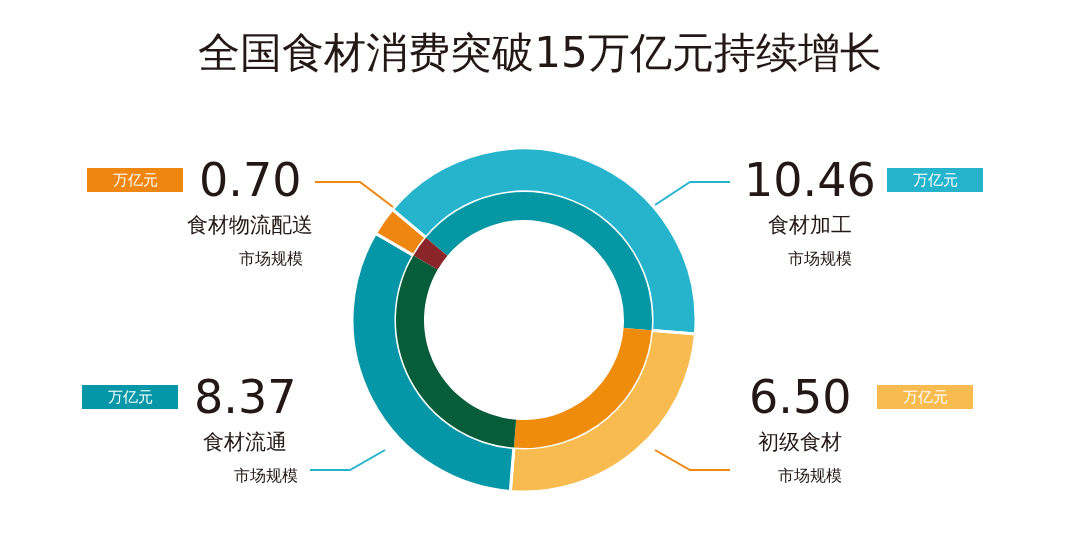 The width and height of the screenshot is (1080, 542). I want to click on slice-label: 食材加工, so click(810, 225).